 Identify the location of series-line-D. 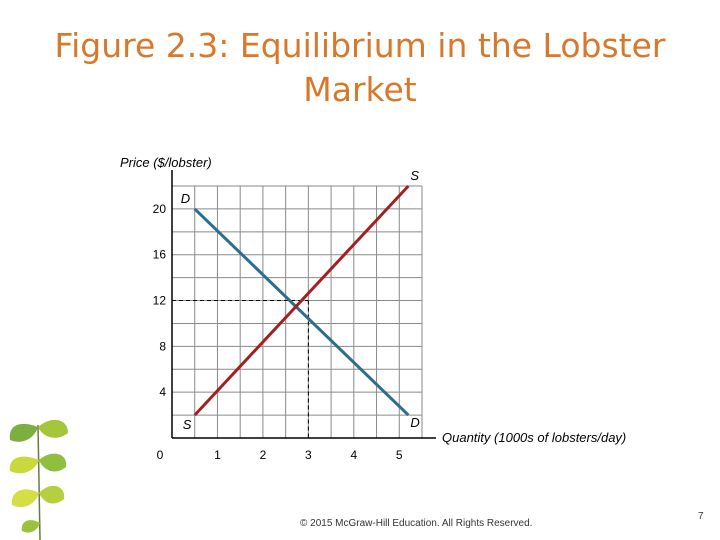
(301, 312).